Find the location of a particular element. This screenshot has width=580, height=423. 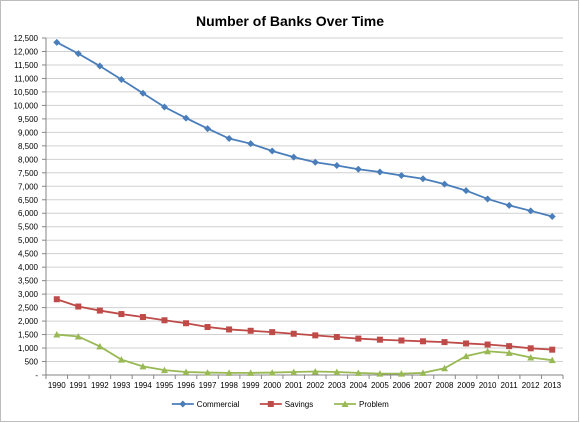

legend-item-savings: Savings is located at coordinates (286, 404).